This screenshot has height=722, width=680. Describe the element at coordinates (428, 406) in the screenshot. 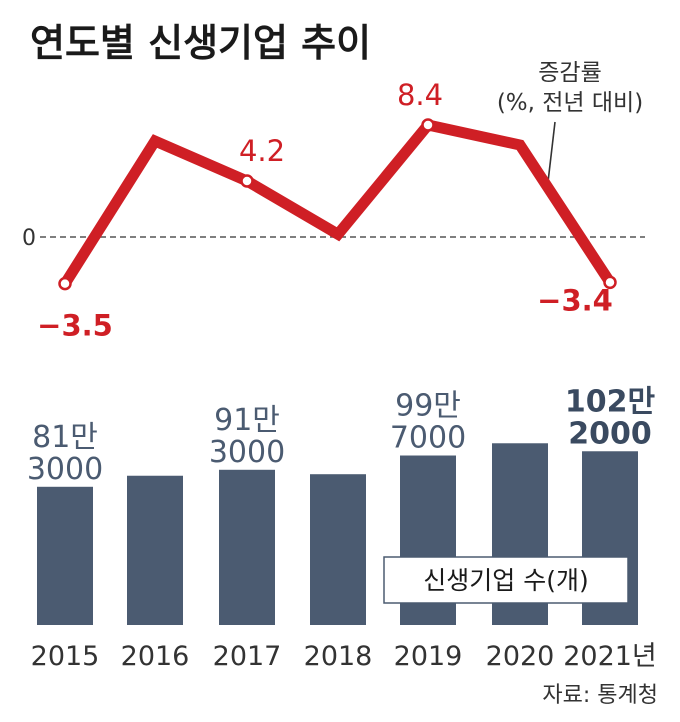

I see `bar-value-label-2019-1: 99만` at that location.